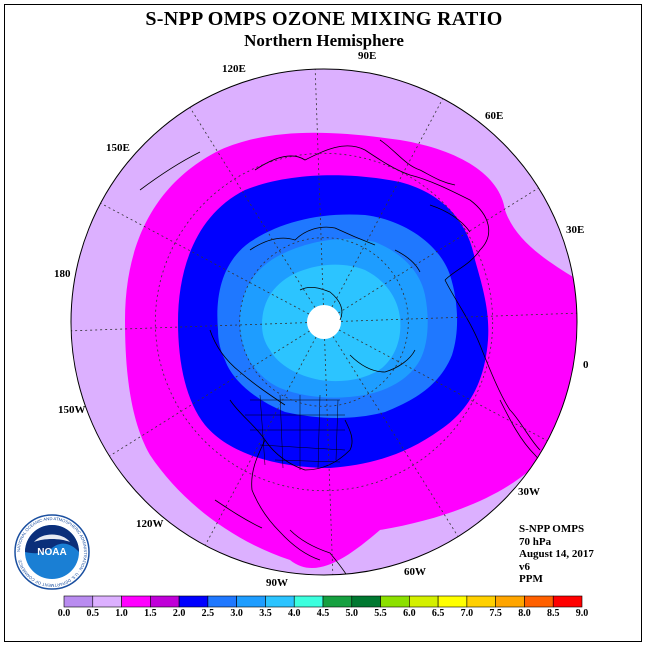 The width and height of the screenshot is (648, 648). I want to click on lon-label-120w: 120W, so click(150, 524).